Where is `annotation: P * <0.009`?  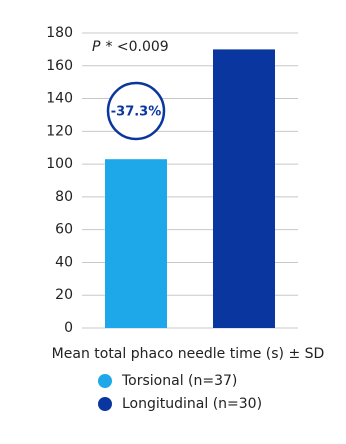
annotation: P * <0.009 is located at coordinates (130, 47).